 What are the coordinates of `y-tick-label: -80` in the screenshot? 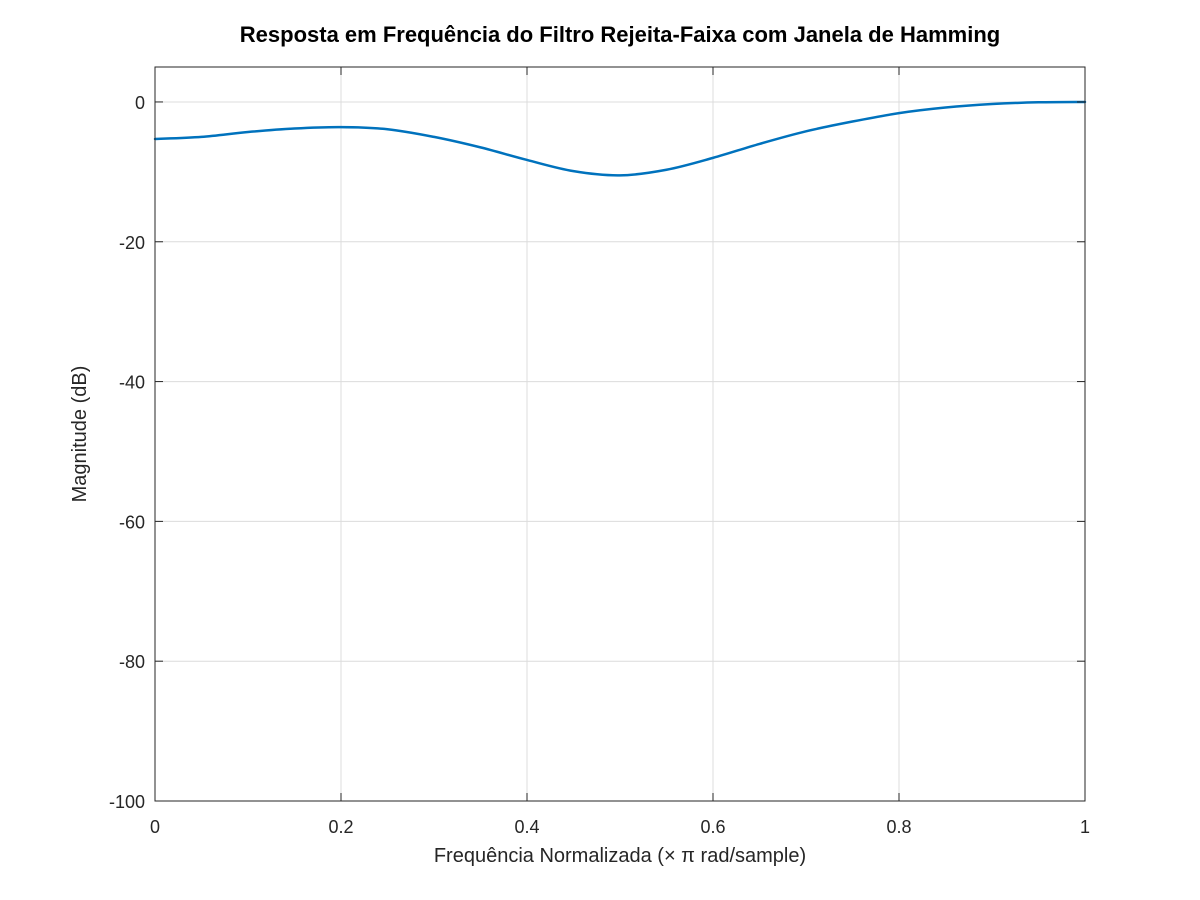 It's located at (132, 662).